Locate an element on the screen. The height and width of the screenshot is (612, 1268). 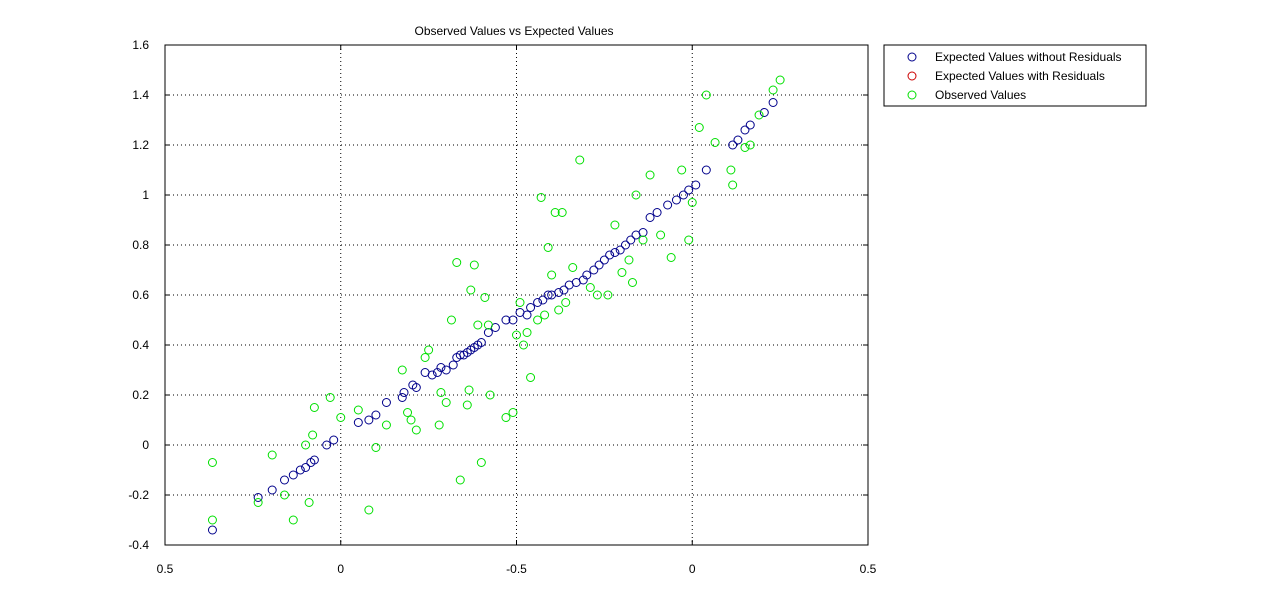
legend-label: Observed Values is located at coordinates (980, 95).